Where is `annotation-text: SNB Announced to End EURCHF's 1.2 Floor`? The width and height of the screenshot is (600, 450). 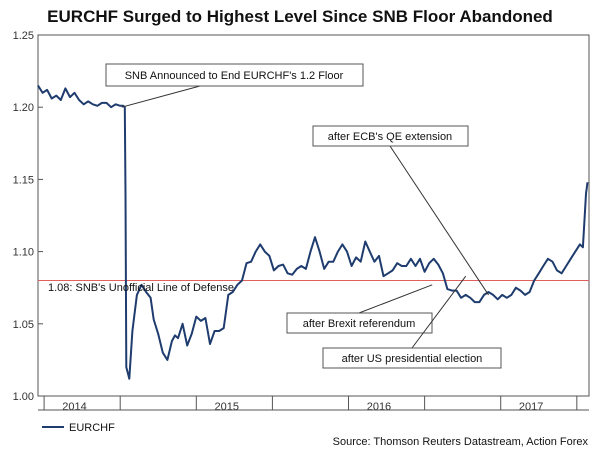 annotation-text: SNB Announced to End EURCHF's 1.2 Floor is located at coordinates (234, 76).